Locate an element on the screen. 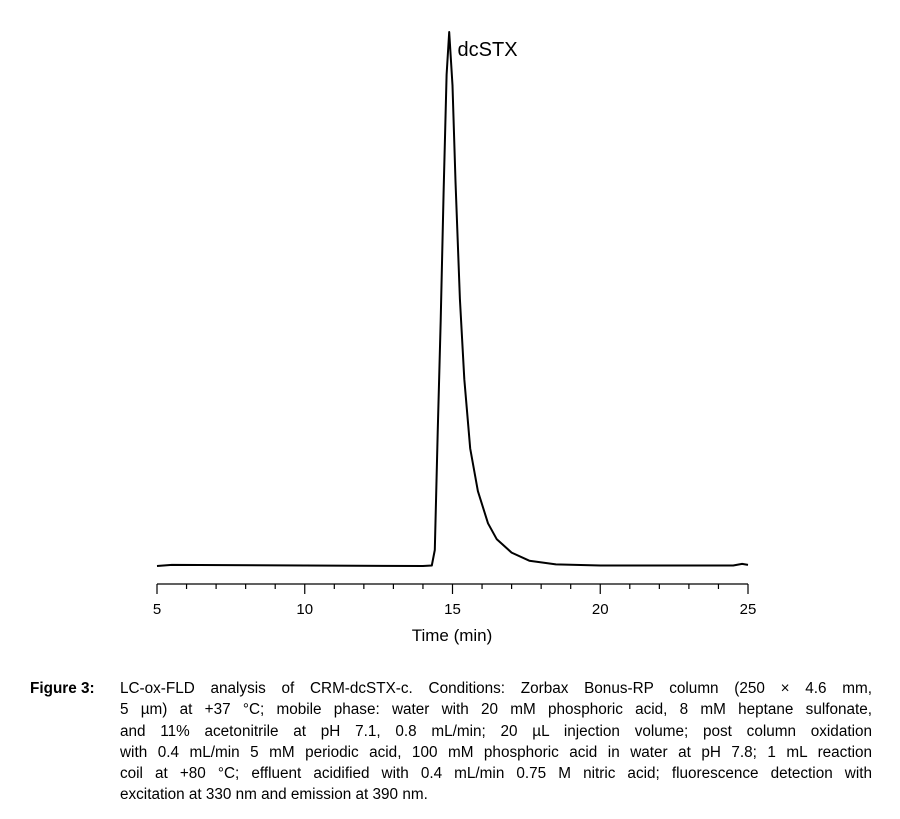 Image resolution: width=900 pixels, height=819 pixels. x-tick-label: 5 is located at coordinates (157, 609).